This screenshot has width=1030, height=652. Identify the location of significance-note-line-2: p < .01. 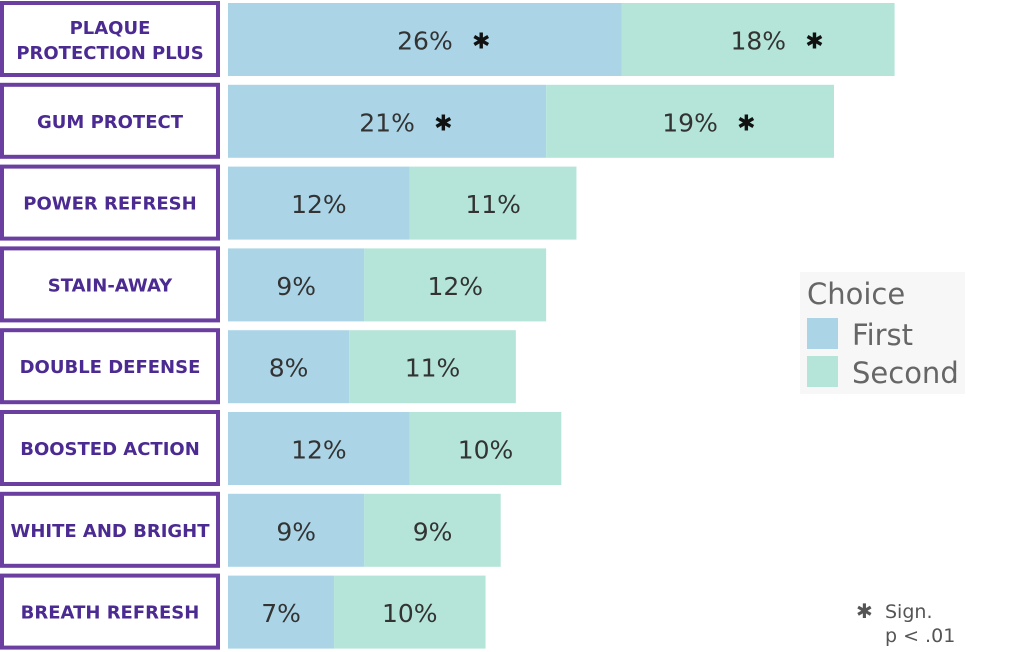
(920, 636).